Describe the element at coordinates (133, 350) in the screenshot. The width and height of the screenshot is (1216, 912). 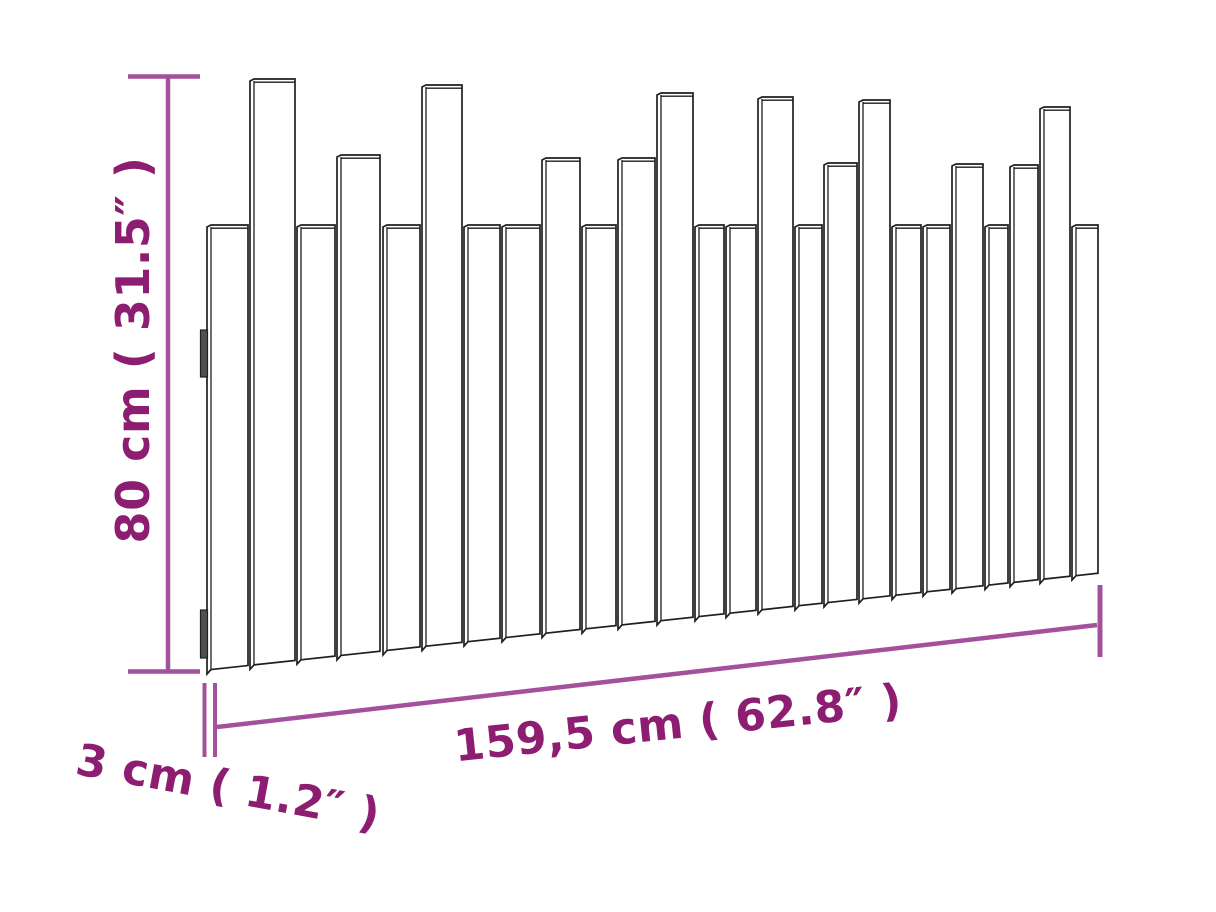
I see `height-dimension-label: 80 cm ( 31.5″ )` at that location.